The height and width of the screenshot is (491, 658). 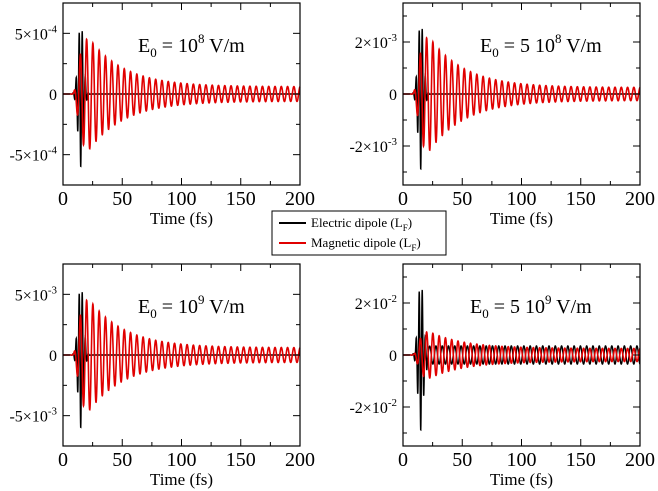 What do you see at coordinates (33, 416) in the screenshot?
I see `y-tick-label: -5×10⁻³` at bounding box center [33, 416].